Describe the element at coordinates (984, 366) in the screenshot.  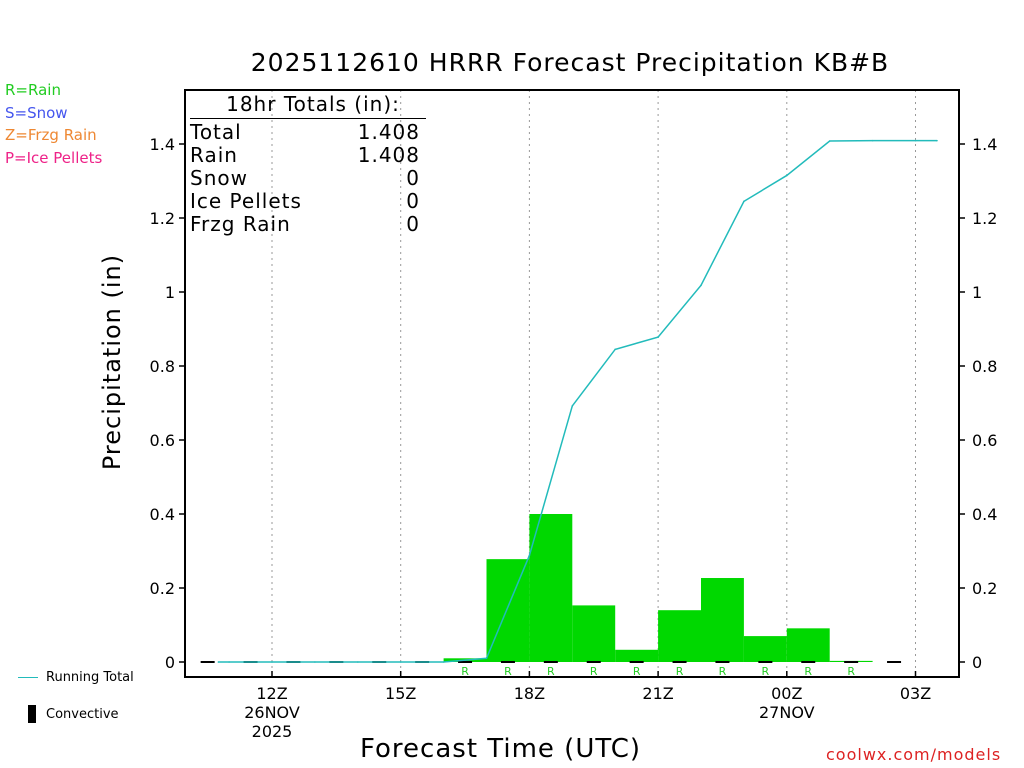
I see `y-tick-label-right: 0.8` at that location.